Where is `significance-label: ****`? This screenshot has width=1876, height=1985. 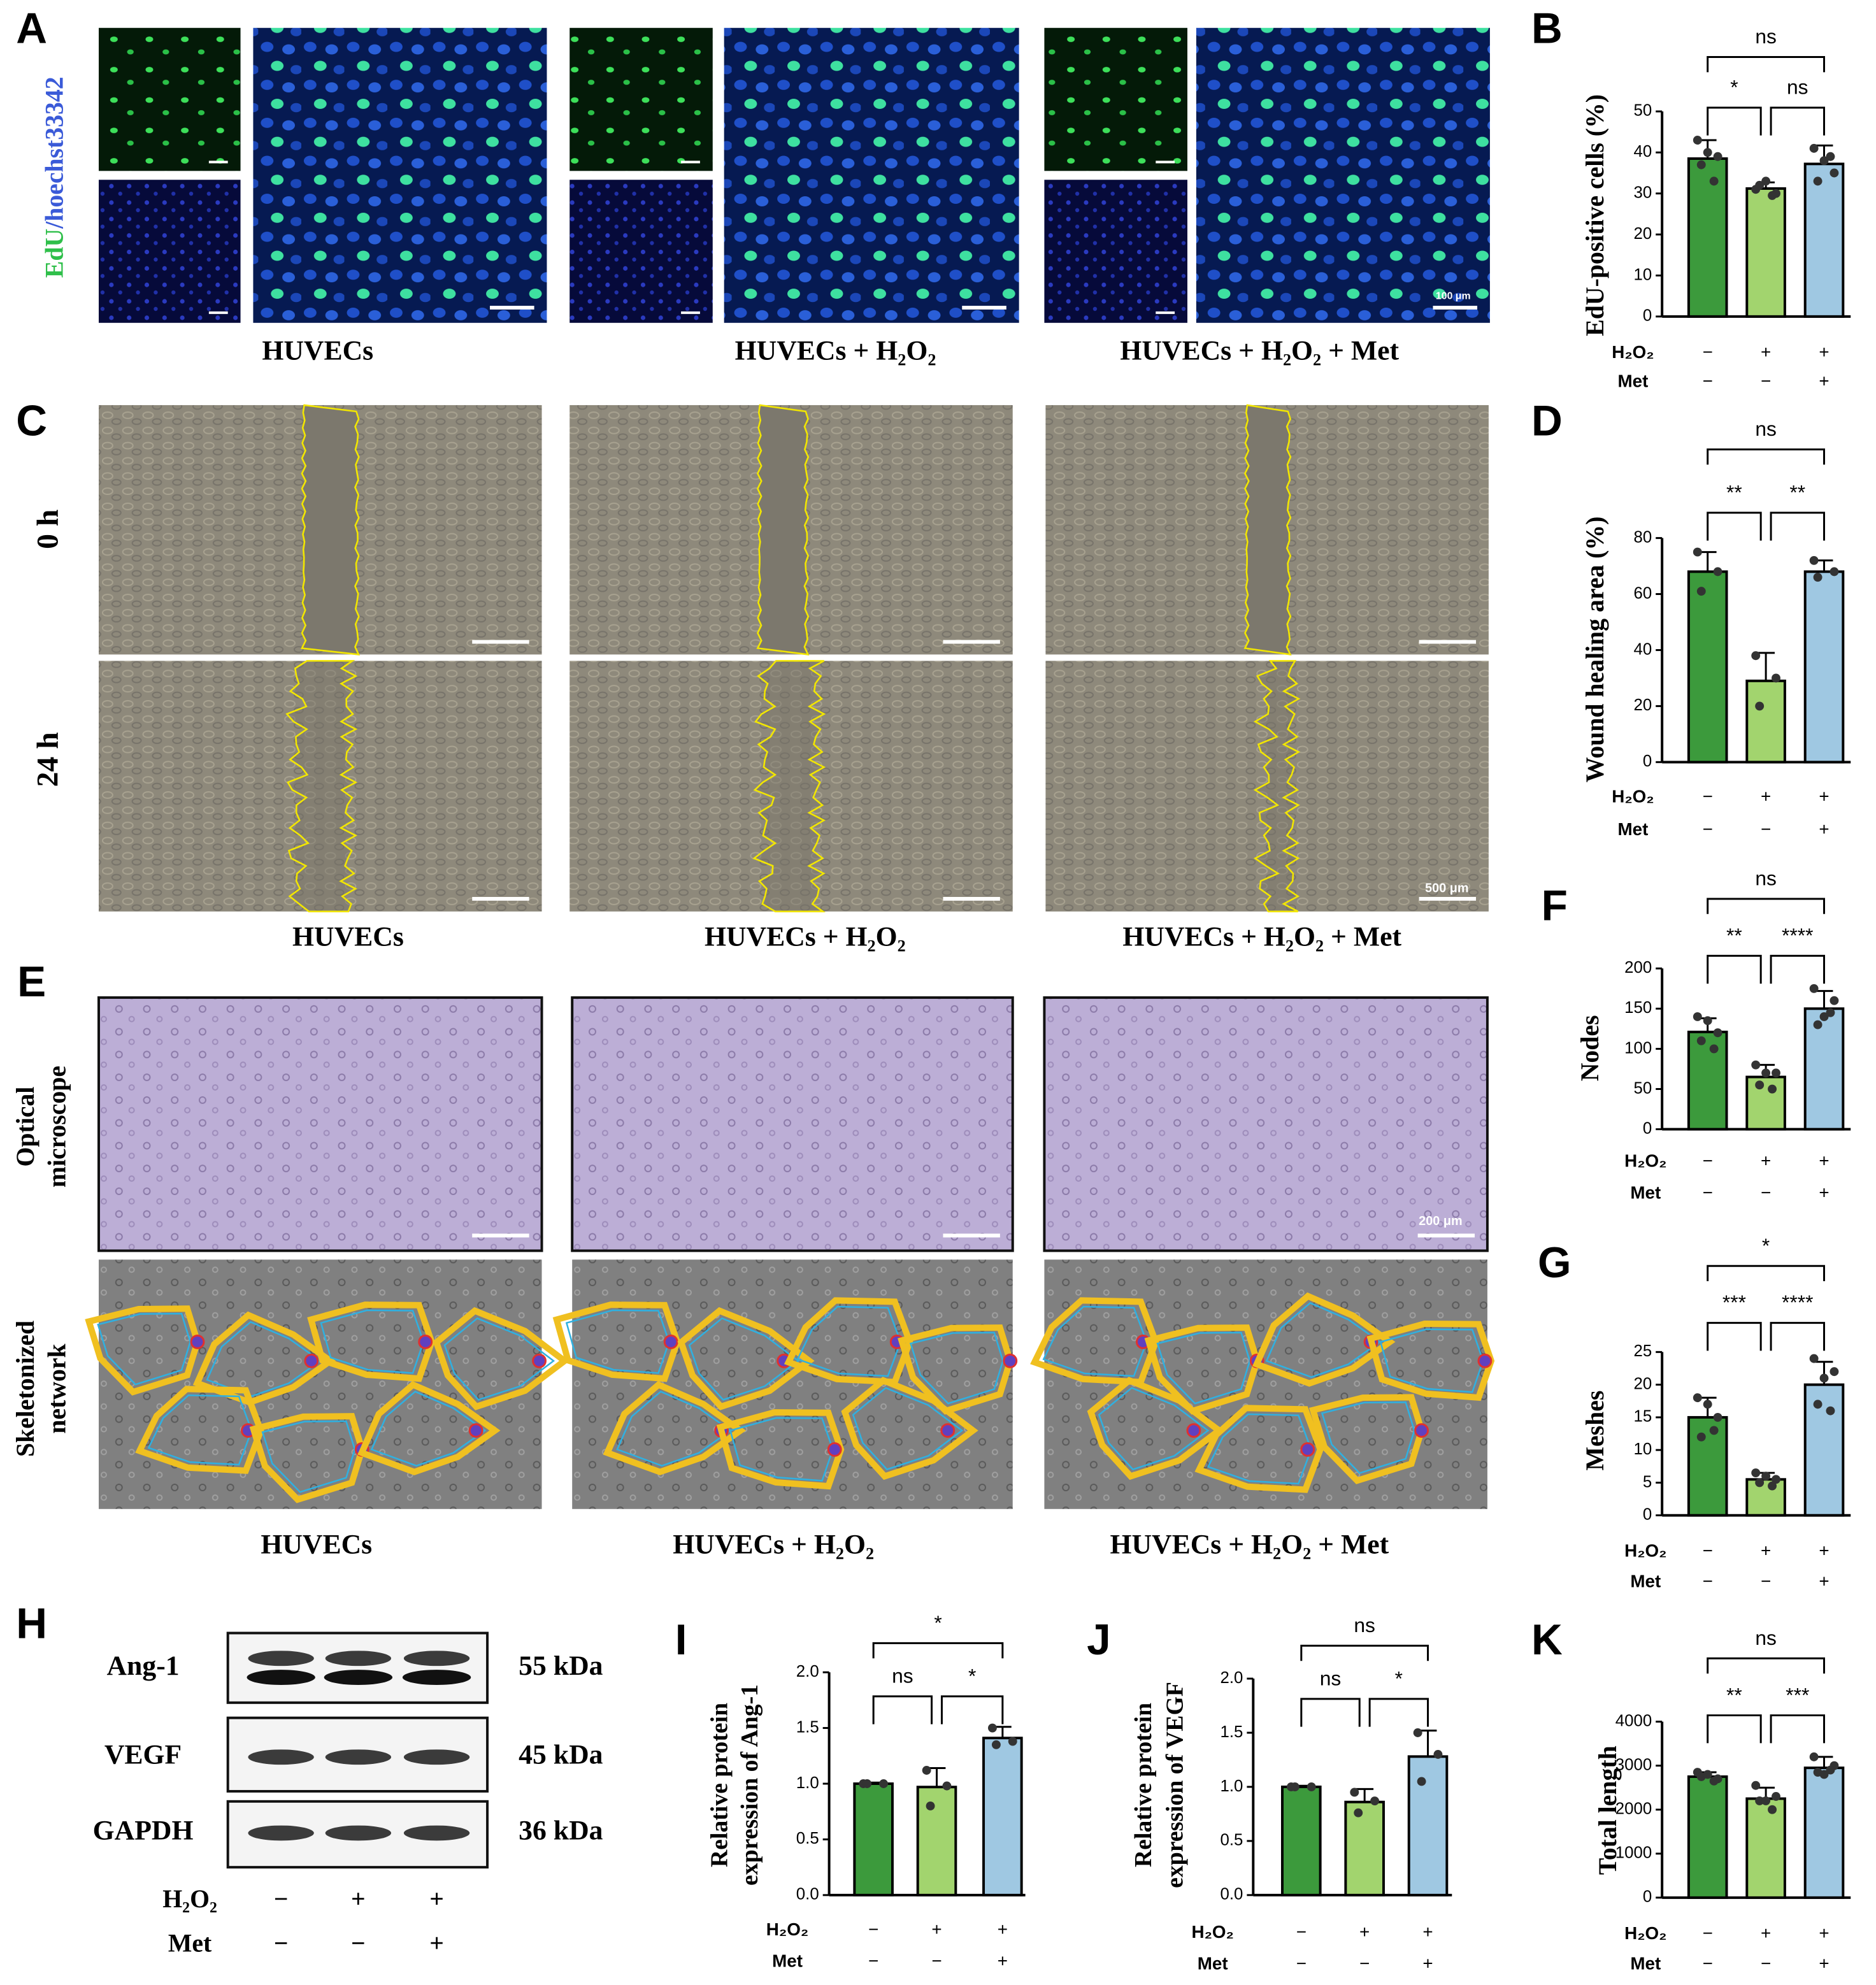 significance-label: **** is located at coordinates (1797, 1302).